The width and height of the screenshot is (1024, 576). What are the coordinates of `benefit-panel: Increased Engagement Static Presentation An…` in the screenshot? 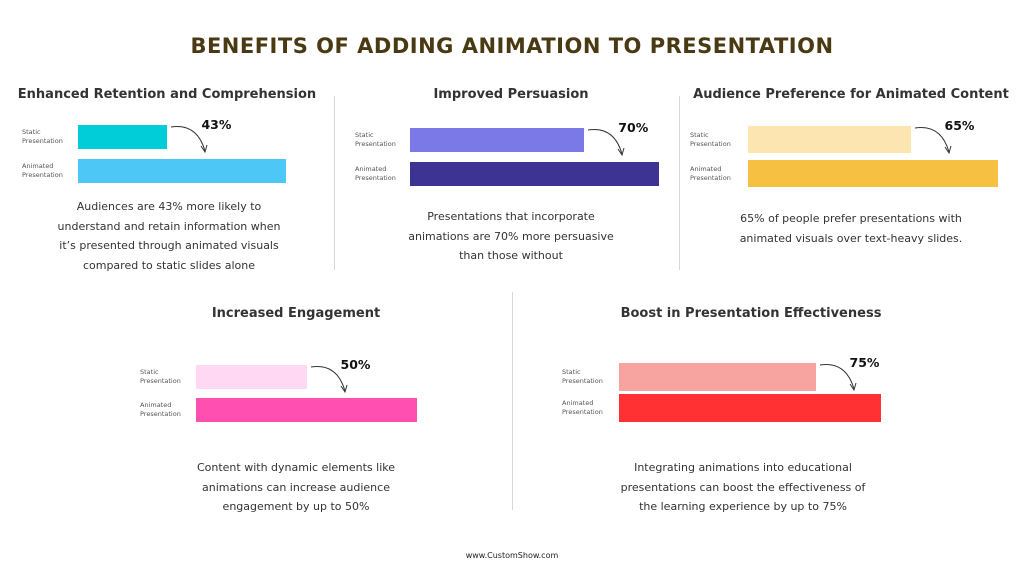 It's located at (296, 409).